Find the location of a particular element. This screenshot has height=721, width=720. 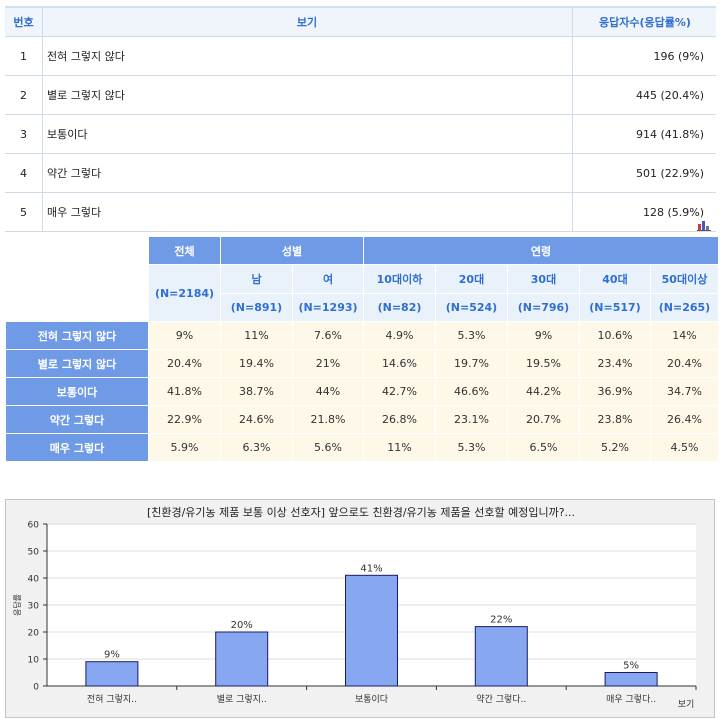

cross-cell: 20.7% is located at coordinates (543, 419).